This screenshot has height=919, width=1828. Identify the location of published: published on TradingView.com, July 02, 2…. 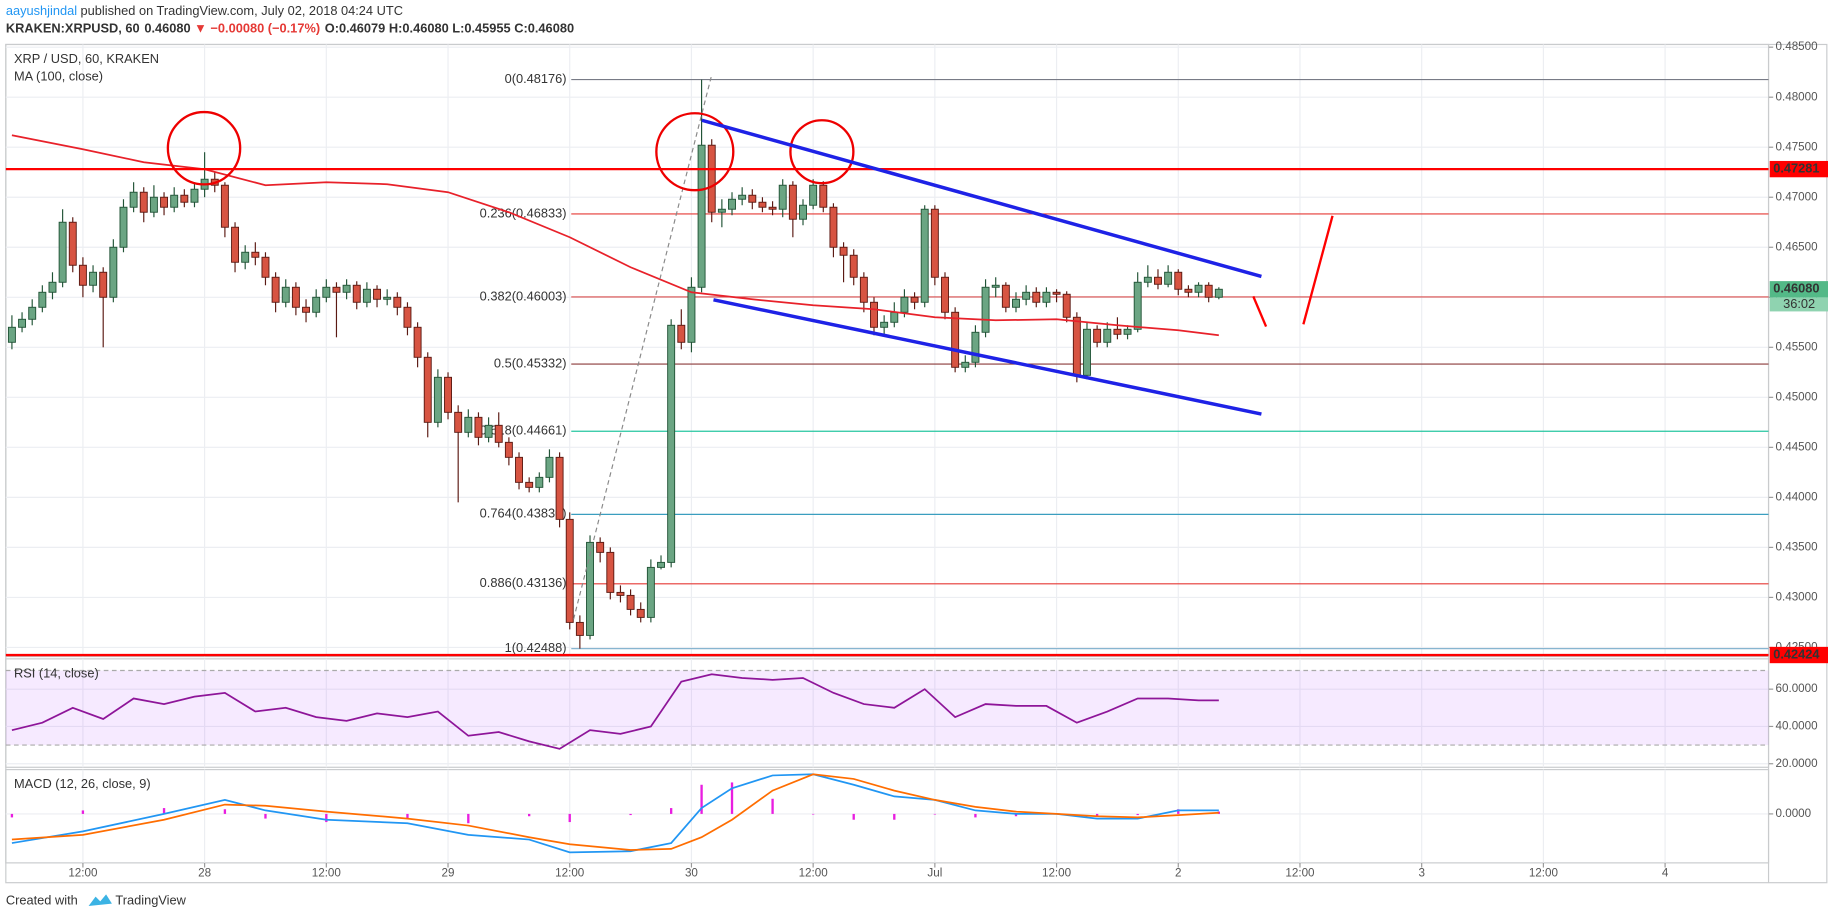
(242, 10).